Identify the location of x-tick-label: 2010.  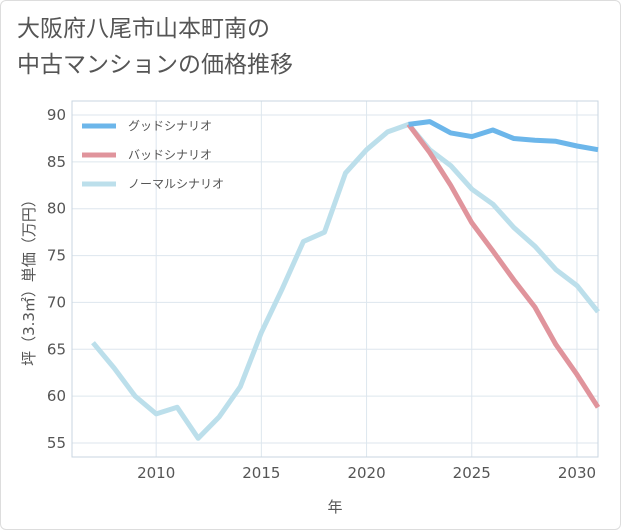
(156, 473).